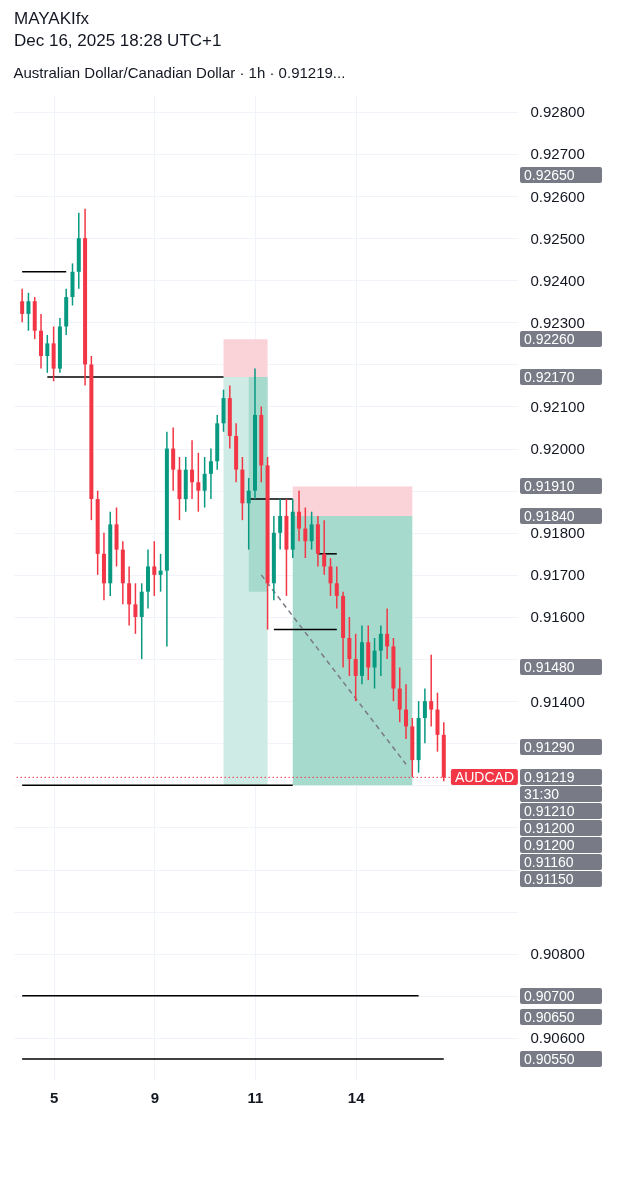 The height and width of the screenshot is (1200, 642). I want to click on y-tick-label: 0.92600, so click(557, 196).